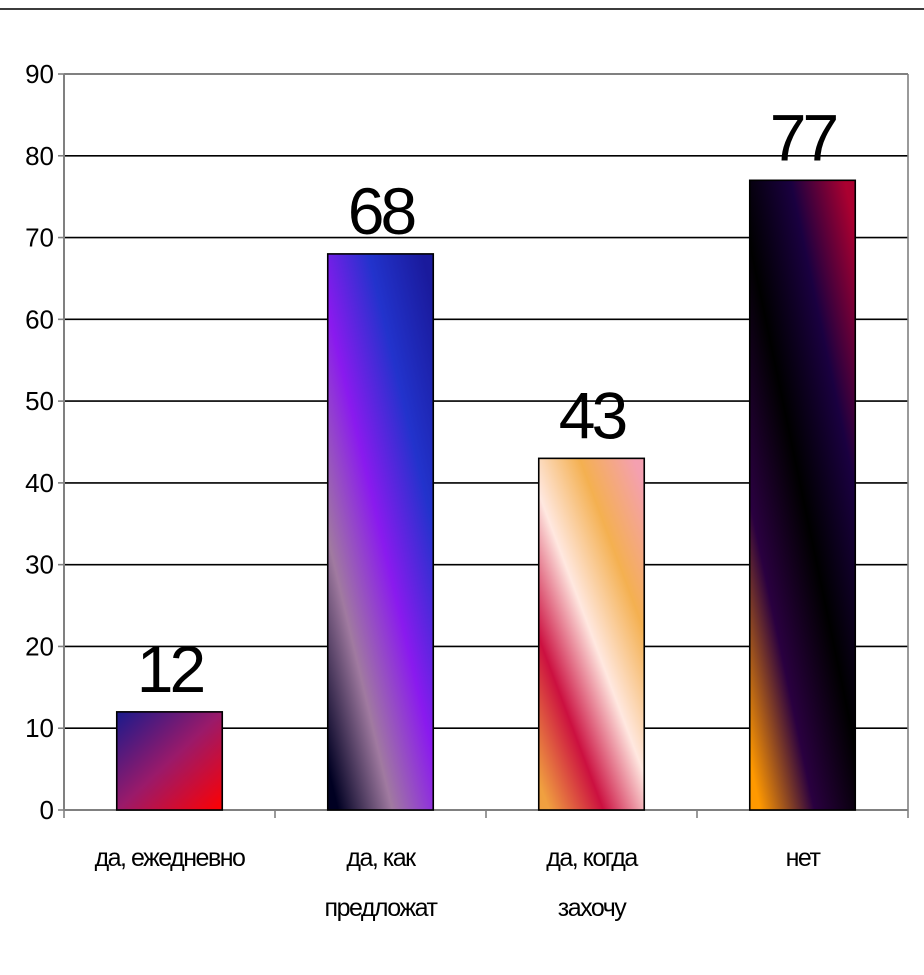  What do you see at coordinates (39, 319) in the screenshot?
I see `y-tick-label: 60` at bounding box center [39, 319].